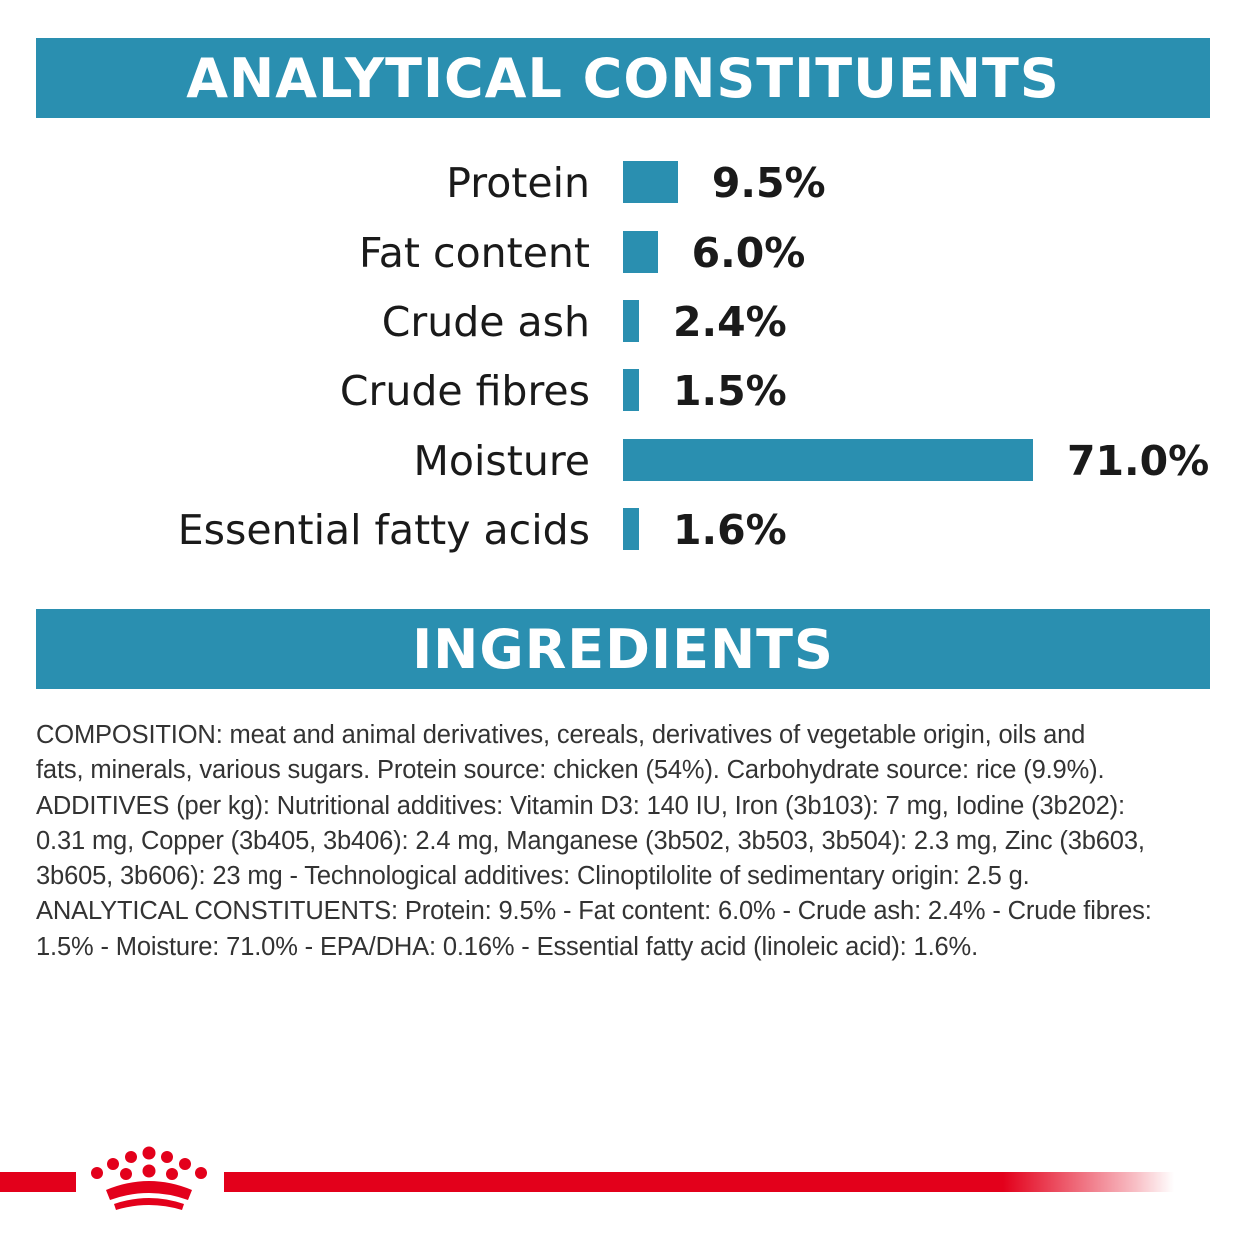  Describe the element at coordinates (149, 1178) in the screenshot. I see `crown-logo-icon` at that location.